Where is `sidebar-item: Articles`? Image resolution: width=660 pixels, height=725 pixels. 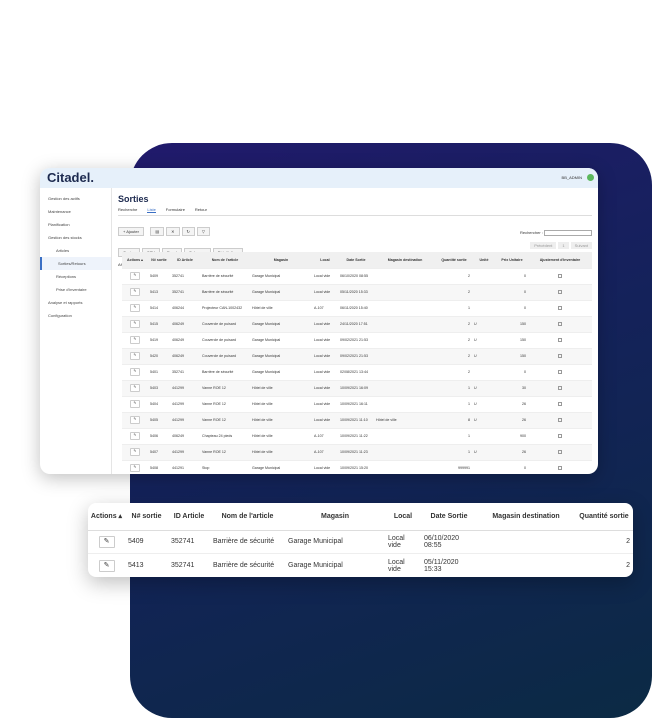
sidebar-item: Articles is located at coordinates (63, 250).